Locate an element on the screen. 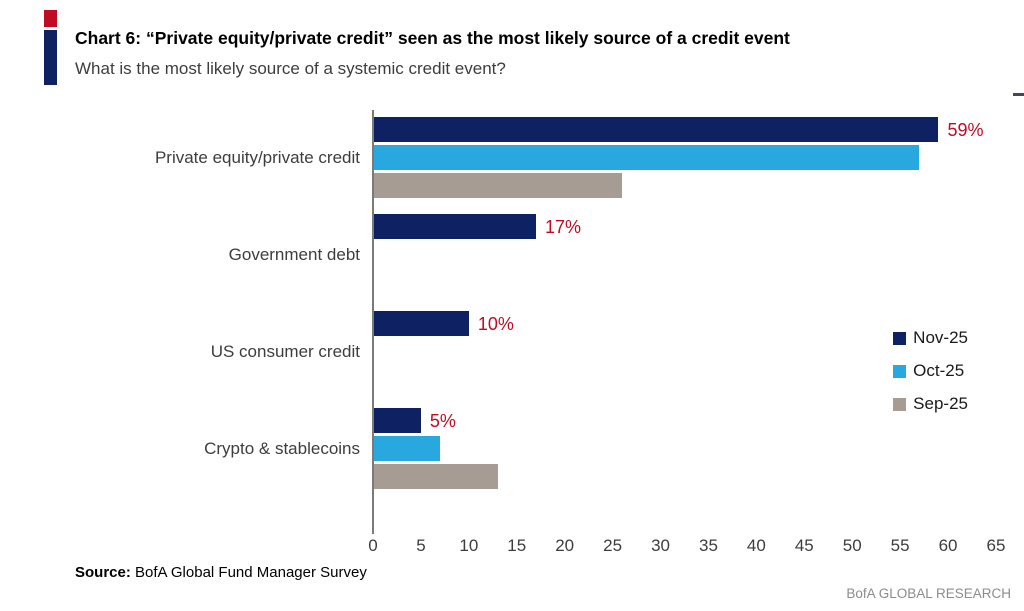 This screenshot has width=1024, height=611. bar-stack: 59% is located at coordinates (684, 157).